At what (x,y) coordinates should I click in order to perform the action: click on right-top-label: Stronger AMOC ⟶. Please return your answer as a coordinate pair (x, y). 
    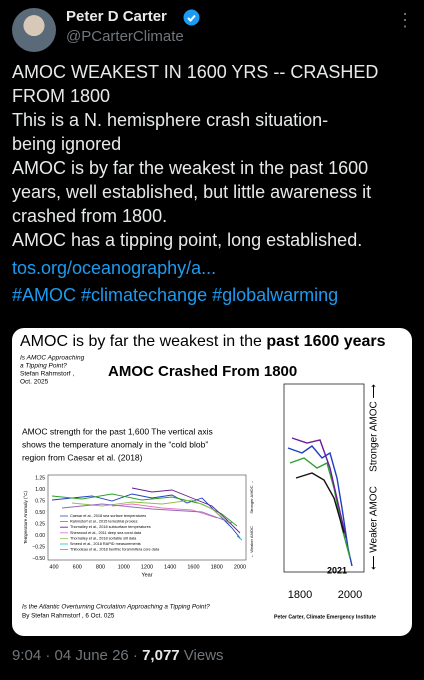
    Looking at the image, I should click on (374, 428).